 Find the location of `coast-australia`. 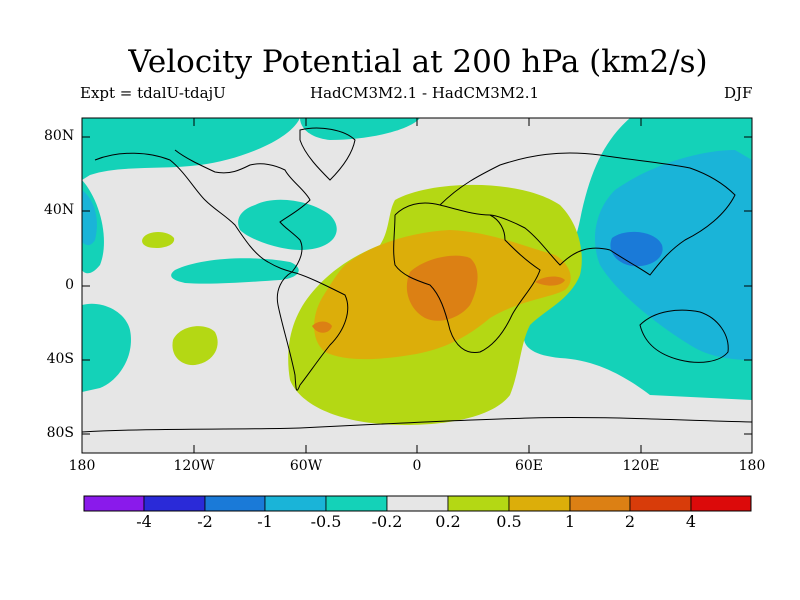

coast-australia is located at coordinates (684, 336).